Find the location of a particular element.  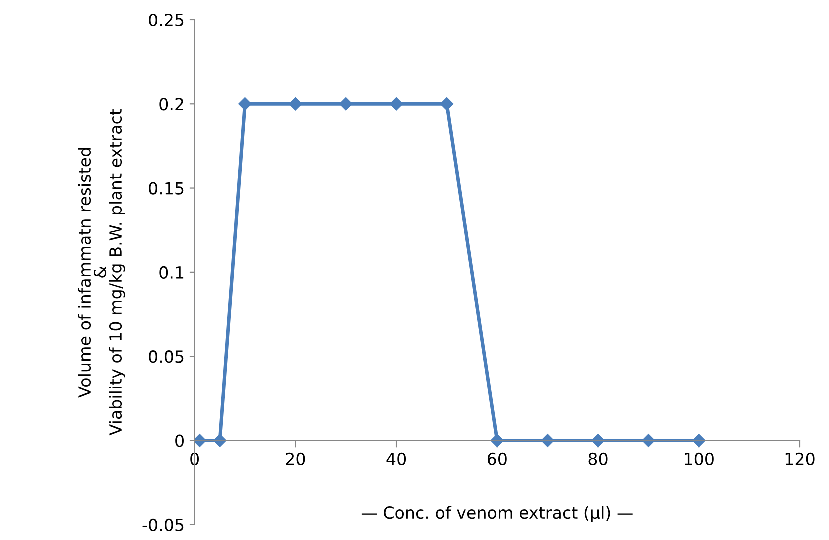

y-tick-label: 0.25 is located at coordinates (166, 20).